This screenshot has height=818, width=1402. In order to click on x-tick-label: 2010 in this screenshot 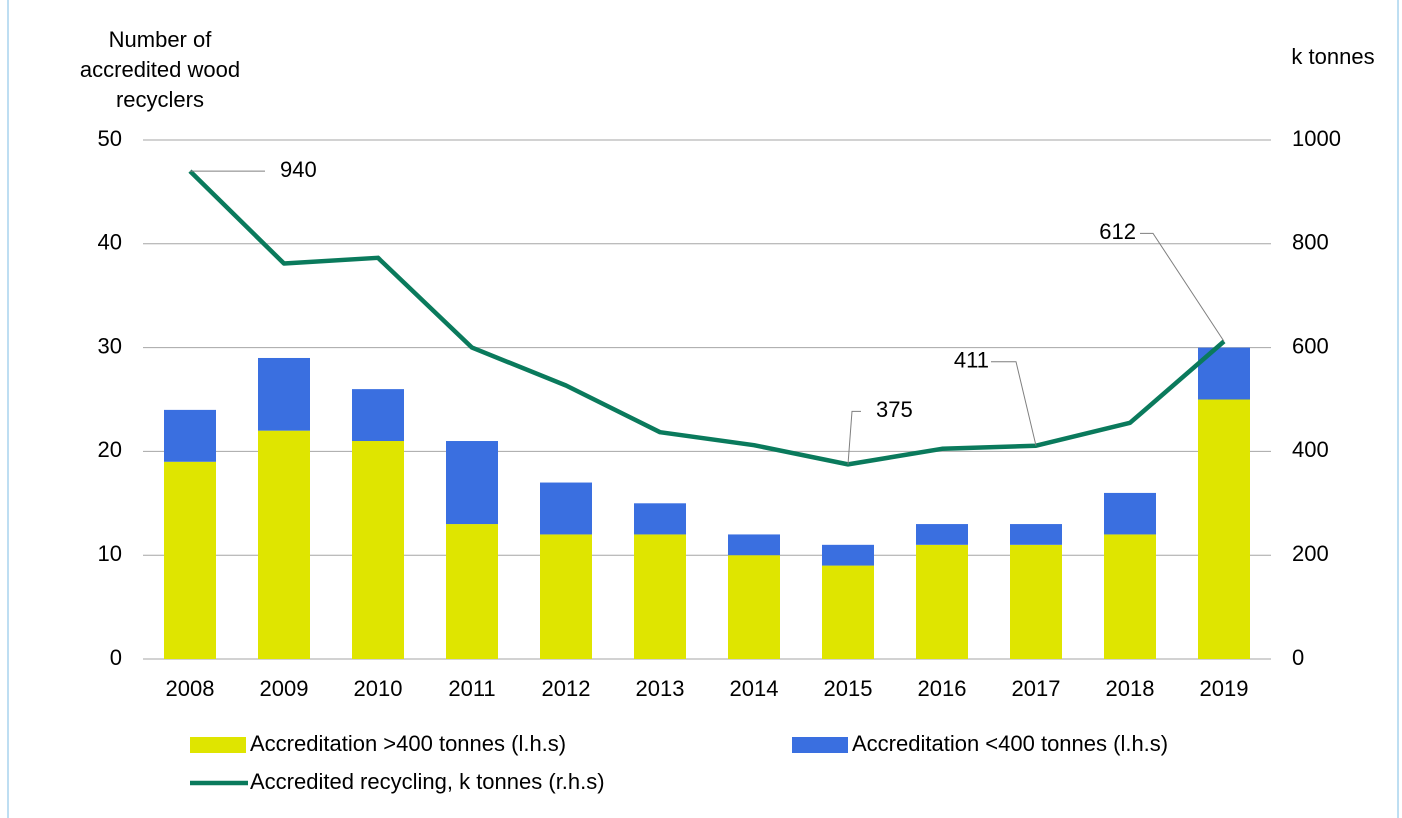, I will do `click(378, 688)`.